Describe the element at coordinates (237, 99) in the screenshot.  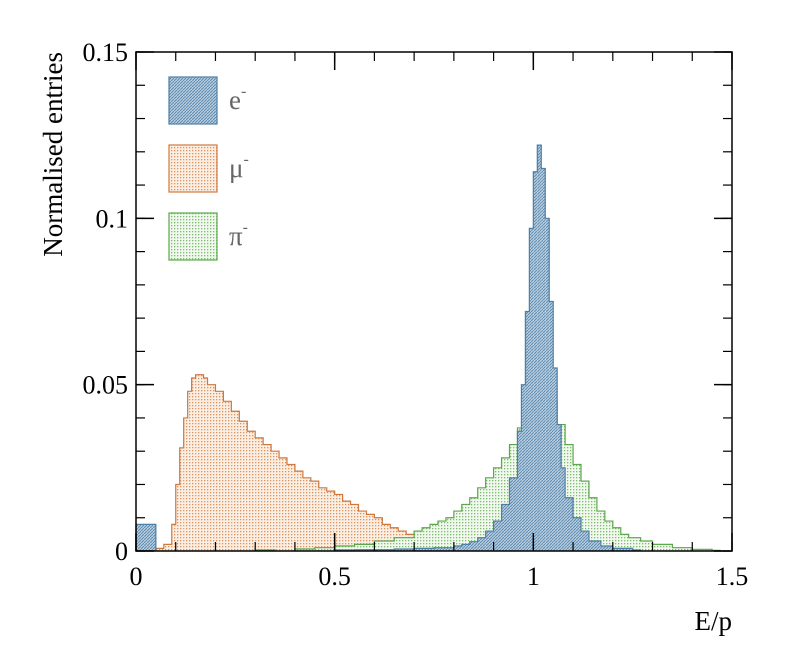
I see `legend-label: e-` at that location.